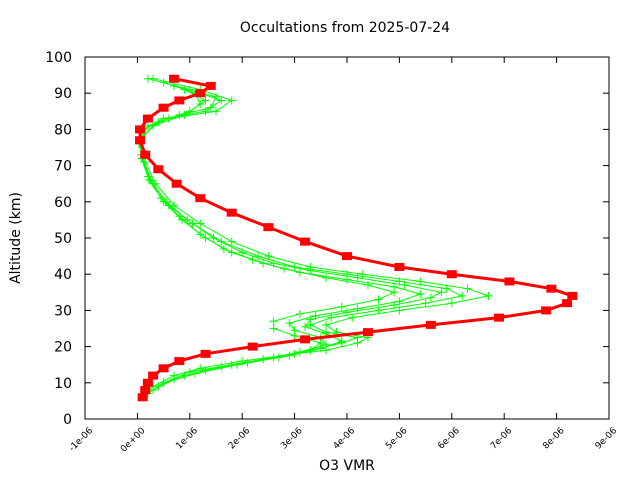 The image size is (640, 480). Describe the element at coordinates (345, 439) in the screenshot. I see `x-tick-label: 4e-06` at that location.